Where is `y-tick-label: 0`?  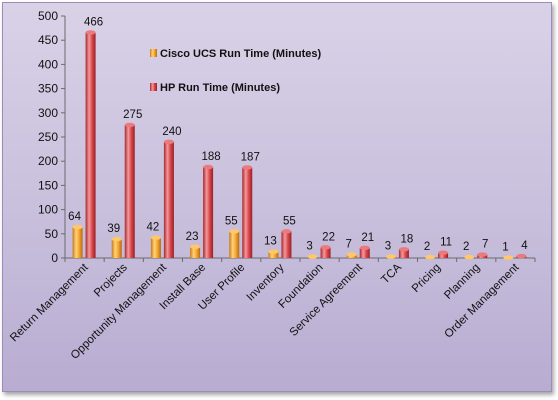 y-tick-label: 0 is located at coordinates (54, 258).